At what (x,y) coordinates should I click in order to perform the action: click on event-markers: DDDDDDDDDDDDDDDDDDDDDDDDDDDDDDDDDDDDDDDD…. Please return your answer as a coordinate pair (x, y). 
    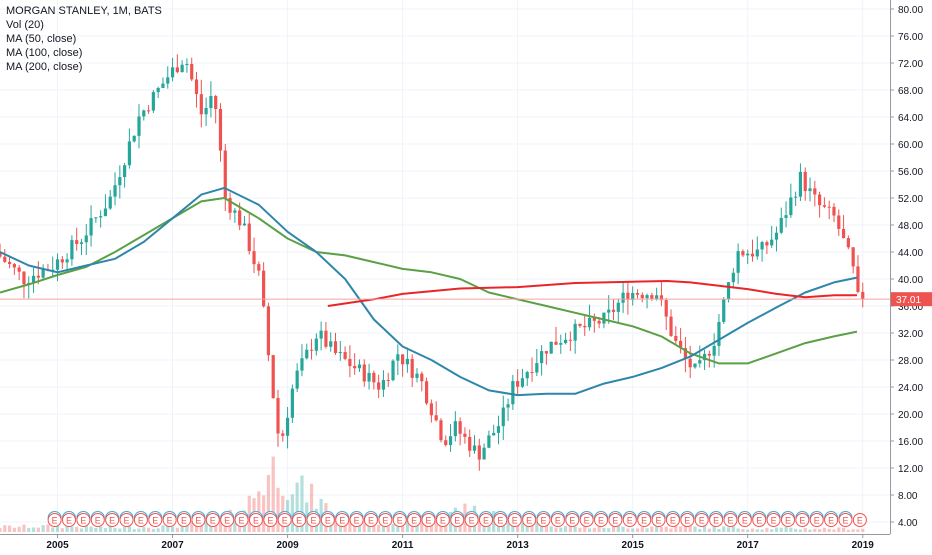
    Looking at the image, I should click on (457, 519).